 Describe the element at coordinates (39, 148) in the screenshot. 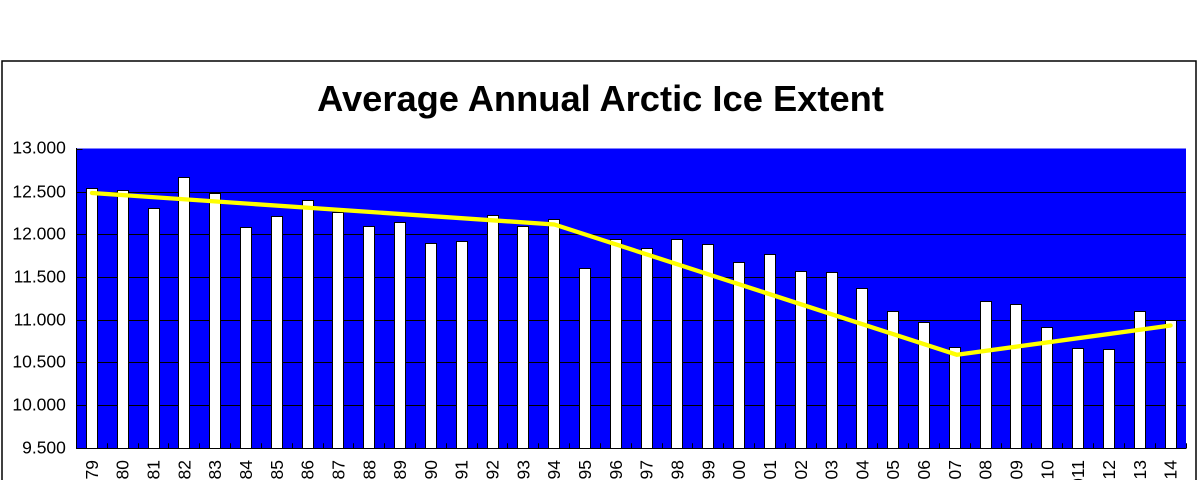

I see `svg-text: 13.000` at that location.